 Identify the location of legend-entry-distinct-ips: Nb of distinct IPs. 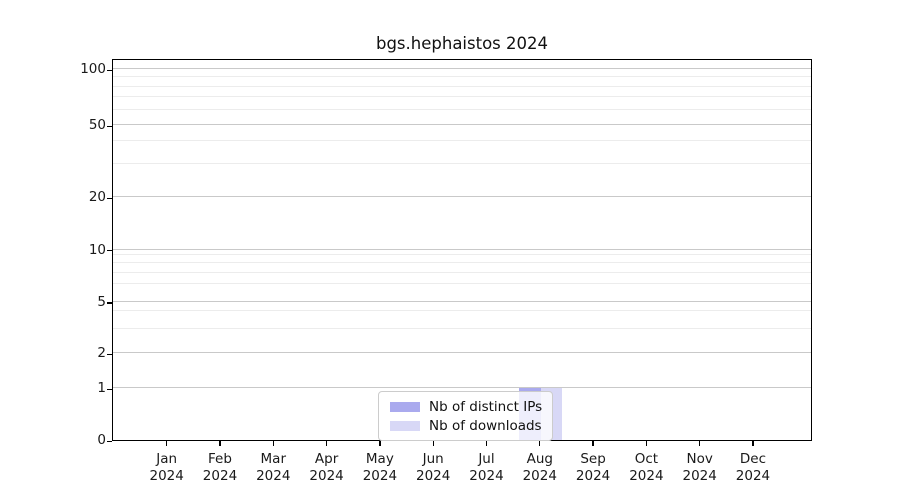
(466, 407).